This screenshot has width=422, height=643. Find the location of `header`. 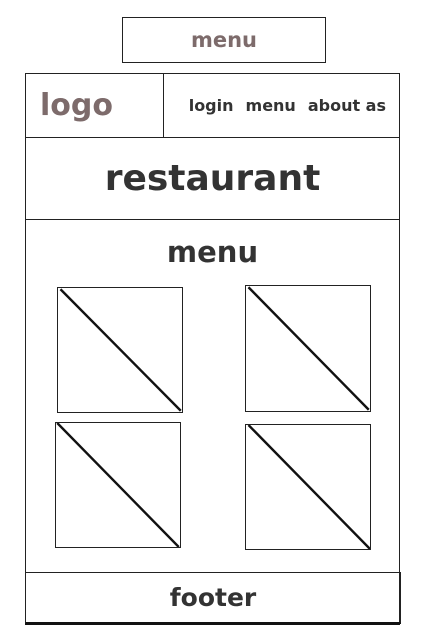

header is located at coordinates (212, 105).